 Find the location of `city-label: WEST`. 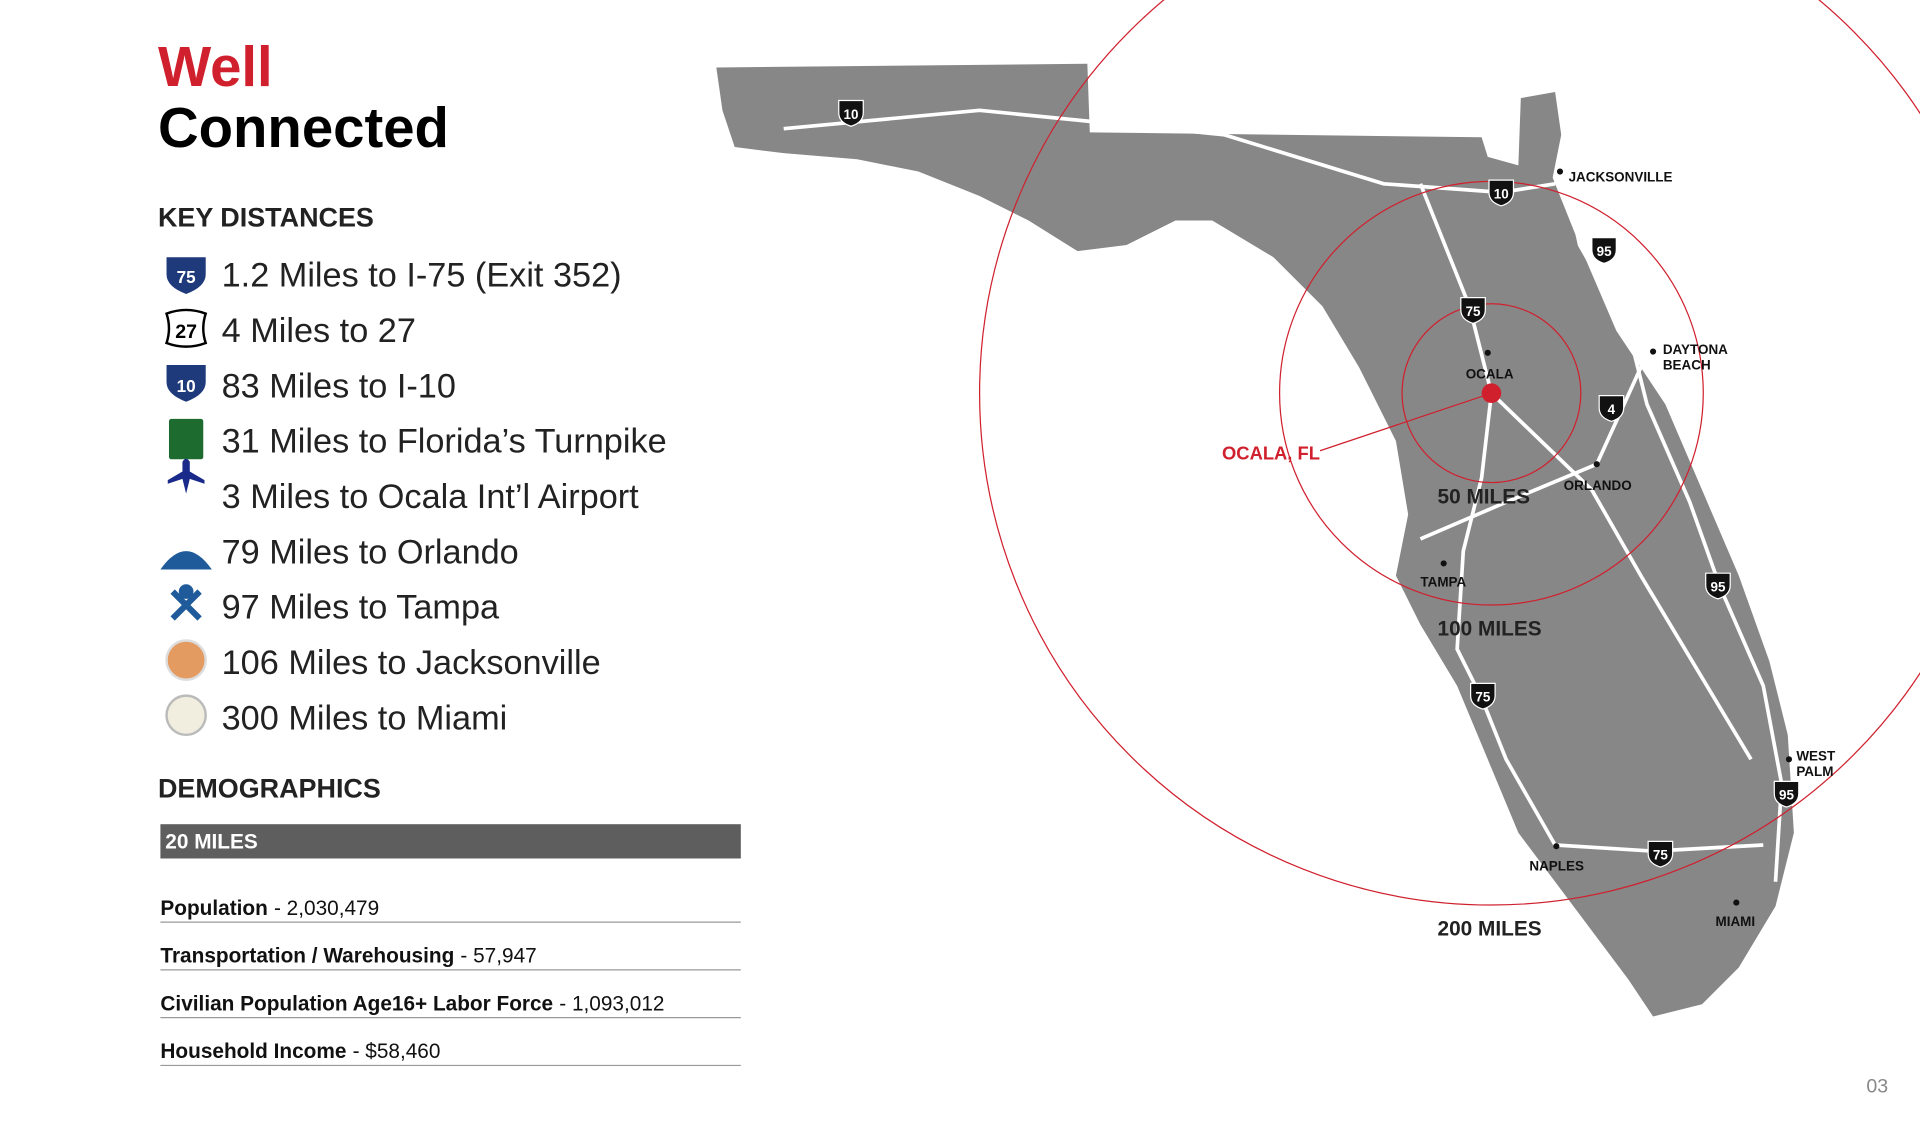

city-label: WEST is located at coordinates (1816, 756).